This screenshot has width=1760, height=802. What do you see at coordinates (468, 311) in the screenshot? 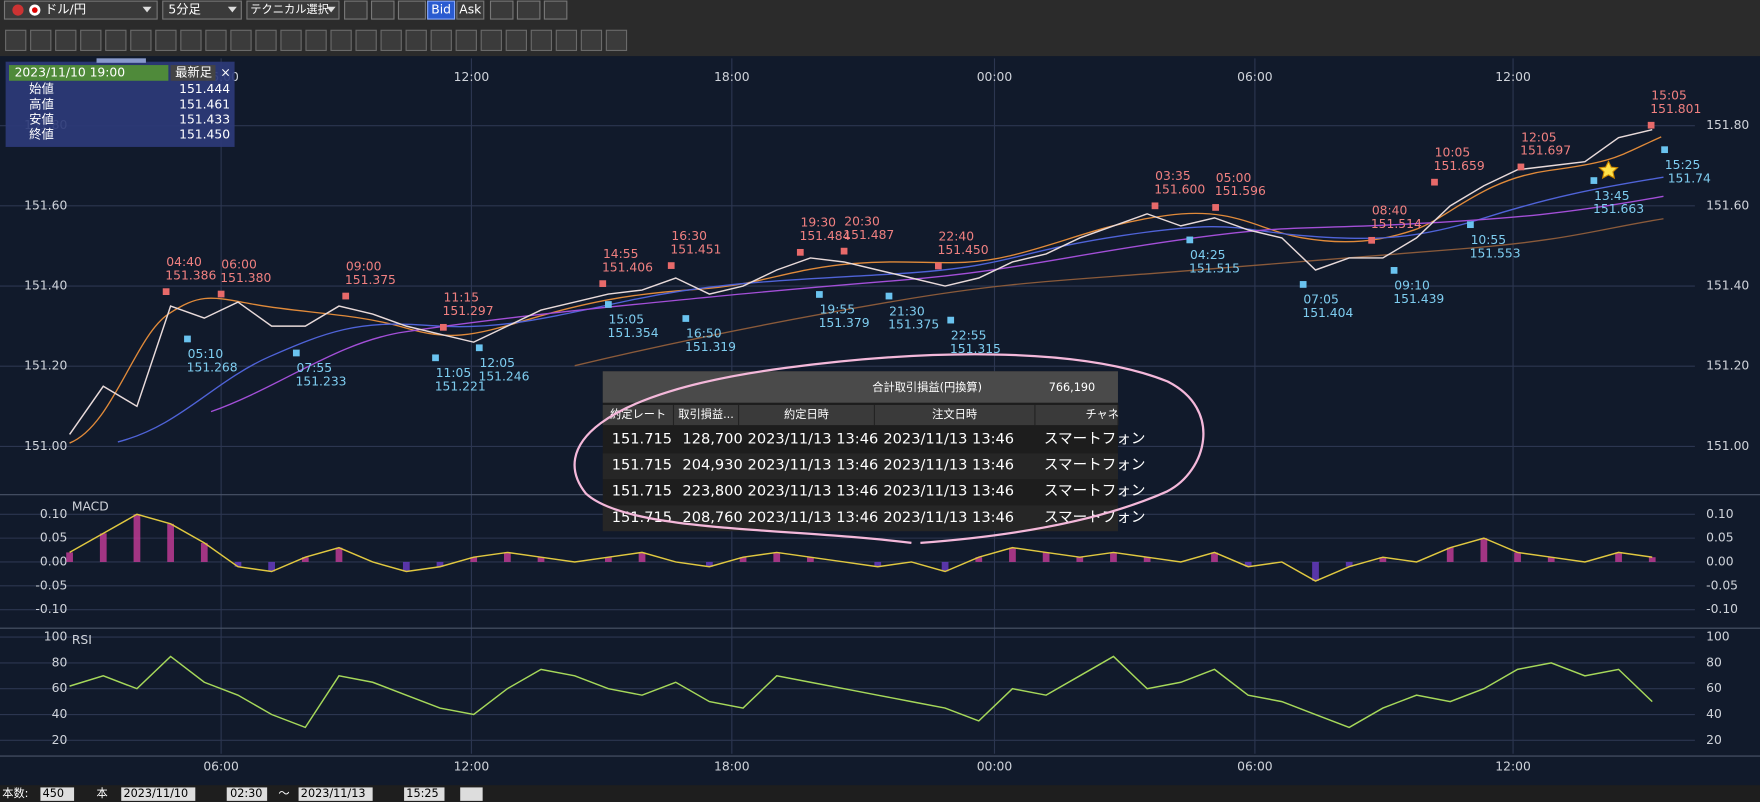
I see `annotation-price: 151.297` at bounding box center [468, 311].